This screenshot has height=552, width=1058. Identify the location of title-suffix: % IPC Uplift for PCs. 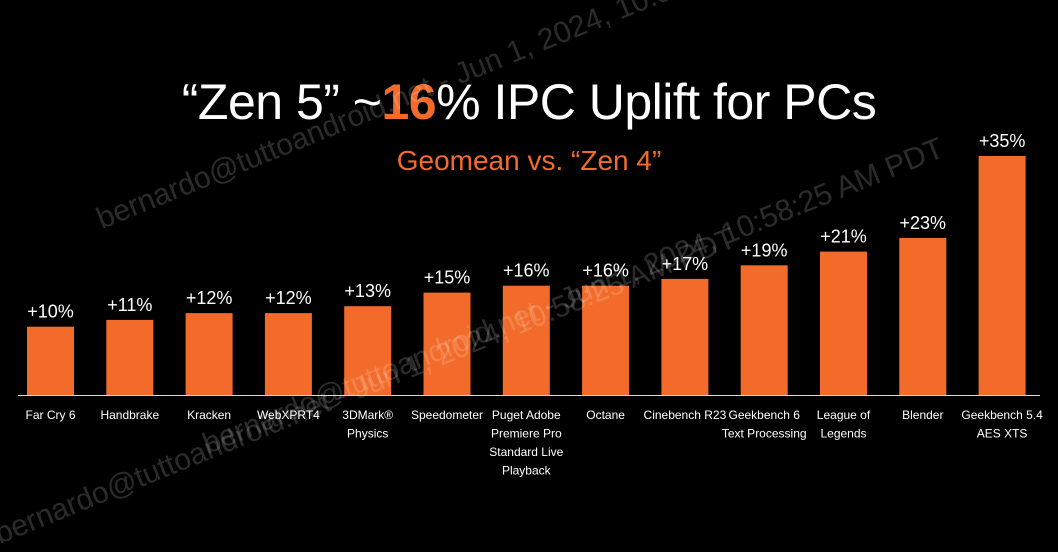
(656, 102).